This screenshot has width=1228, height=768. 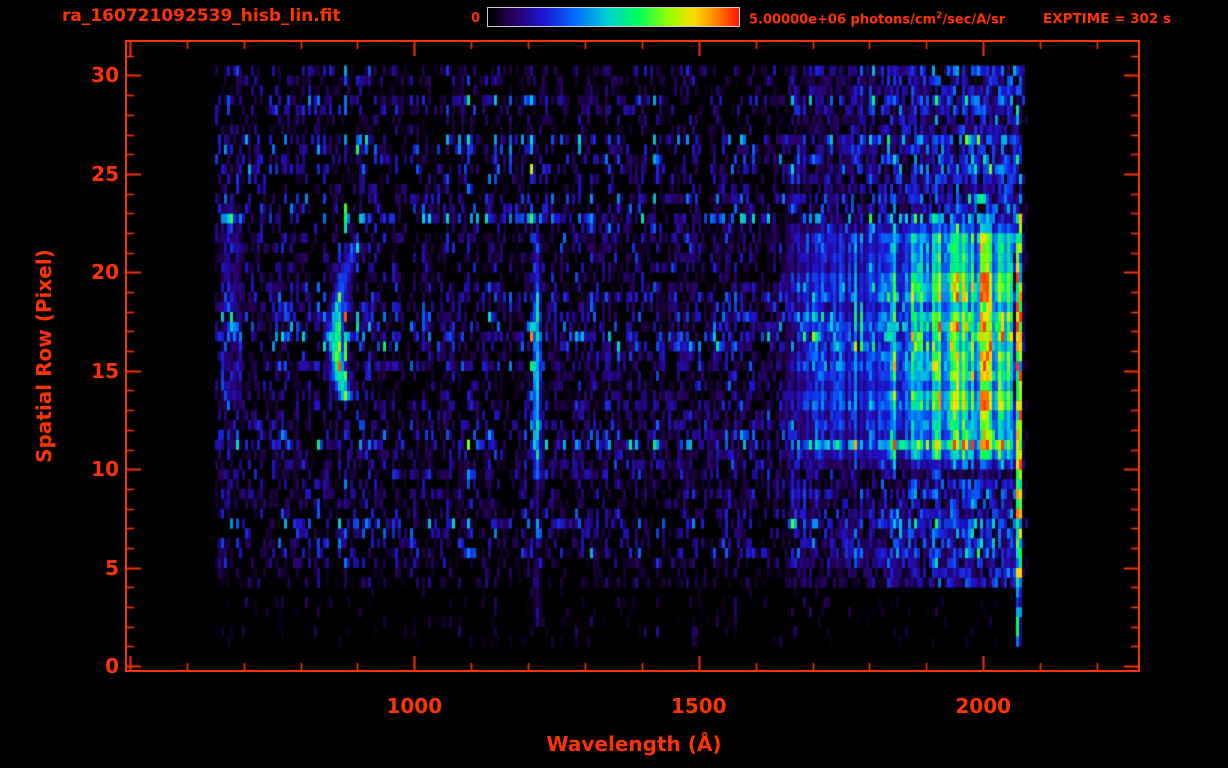 I want to click on file-title: ra_160721092539_hisb_lin.fit, so click(x=201, y=16).